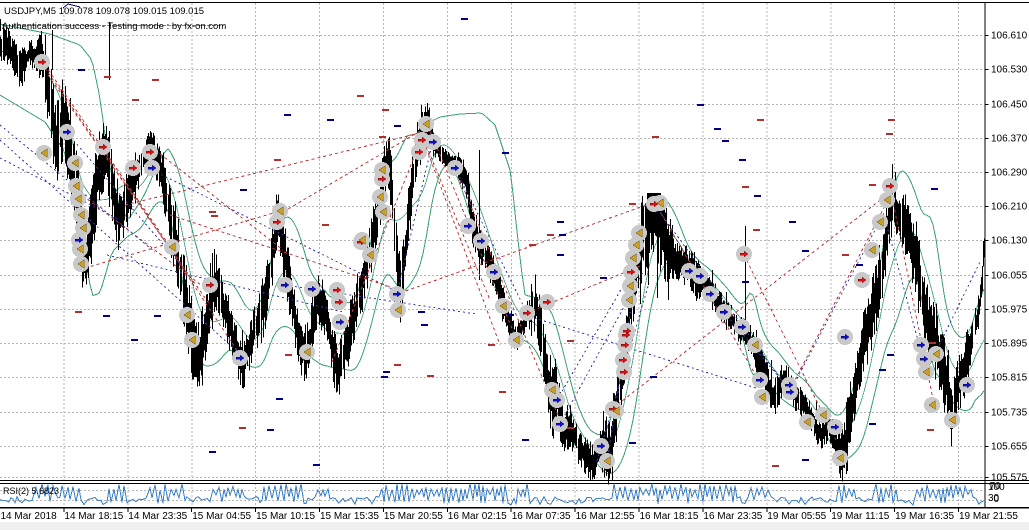 This screenshot has height=530, width=1029. What do you see at coordinates (541, 516) in the screenshot?
I see `svg-text: 16 Mar 07:35` at bounding box center [541, 516].